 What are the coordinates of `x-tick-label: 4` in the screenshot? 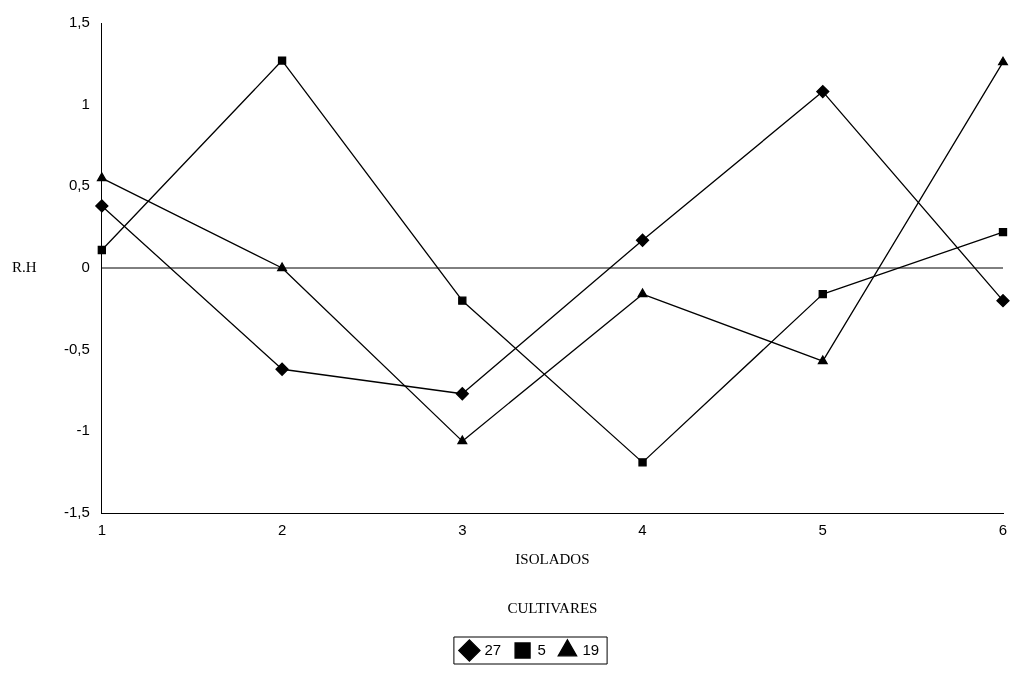 It's located at (642, 530).